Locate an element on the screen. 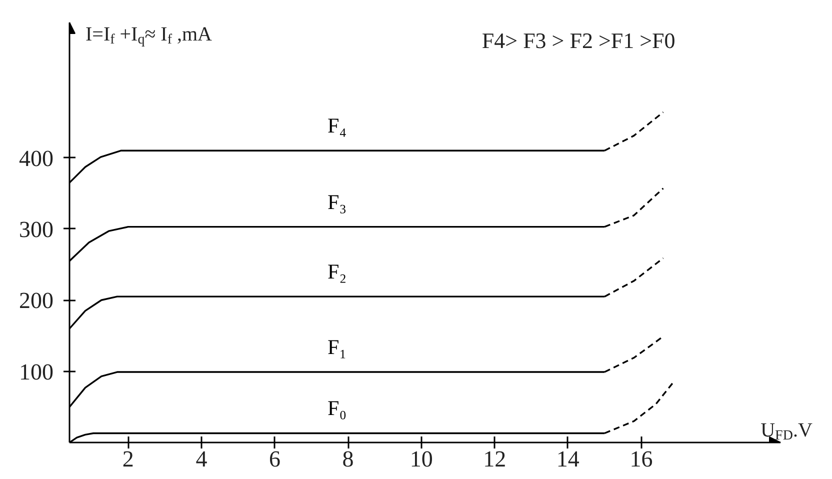 This screenshot has height=479, width=832. x-tick-label: 2 is located at coordinates (128, 459).